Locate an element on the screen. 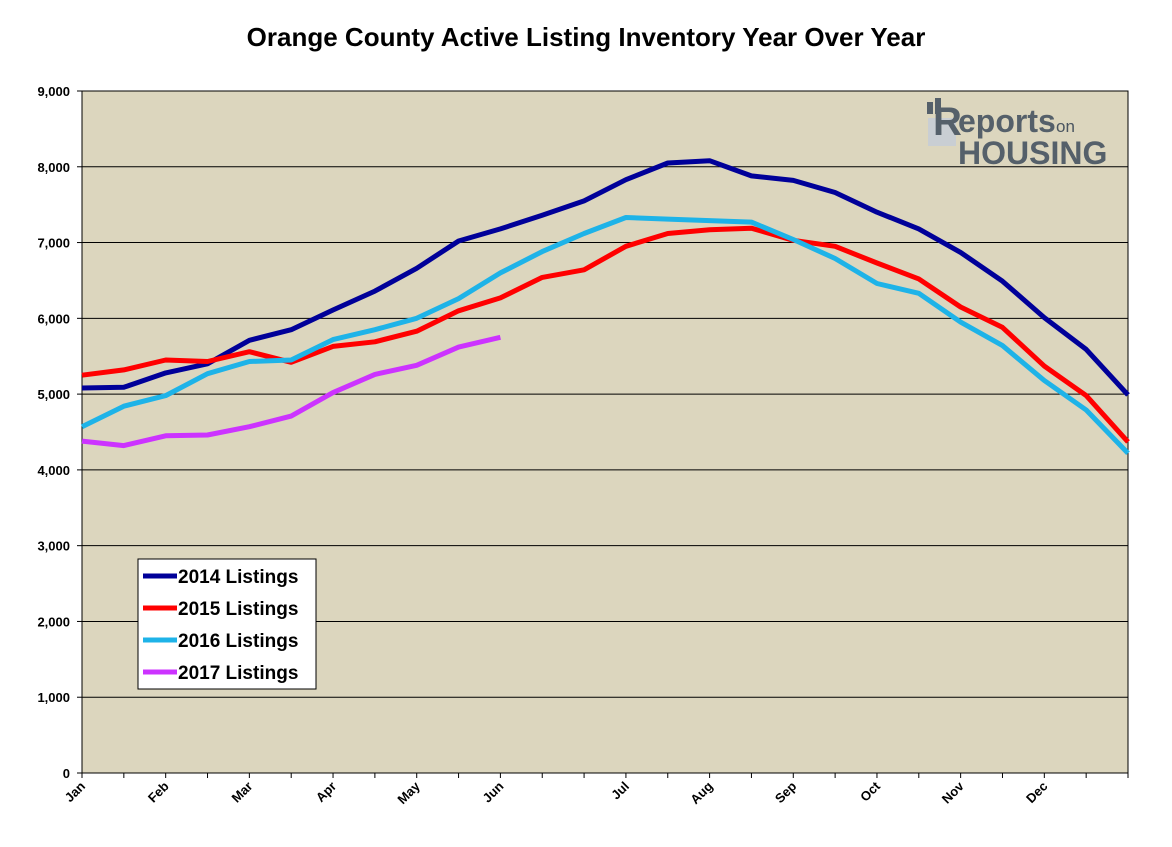 The image size is (1172, 847). logo-house-icon is located at coordinates (942, 132).